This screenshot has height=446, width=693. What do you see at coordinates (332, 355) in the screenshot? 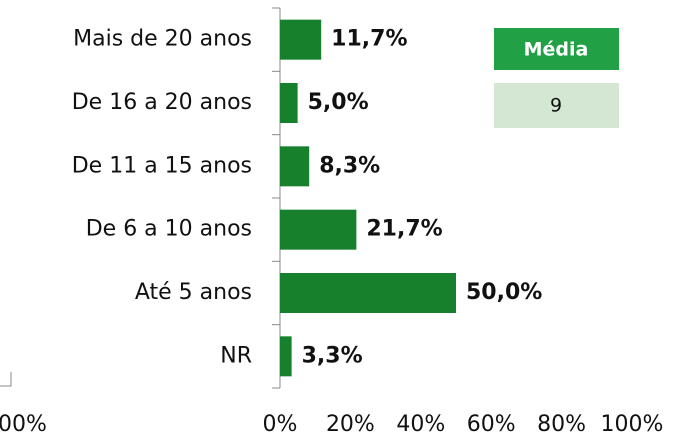
I see `value-label: 3,3%` at bounding box center [332, 355].